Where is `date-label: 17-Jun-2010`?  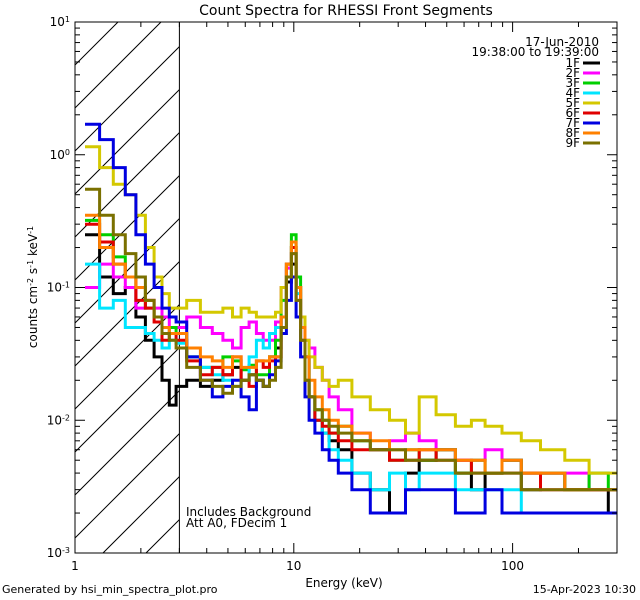
date-label: 17-Jun-2010 is located at coordinates (562, 42).